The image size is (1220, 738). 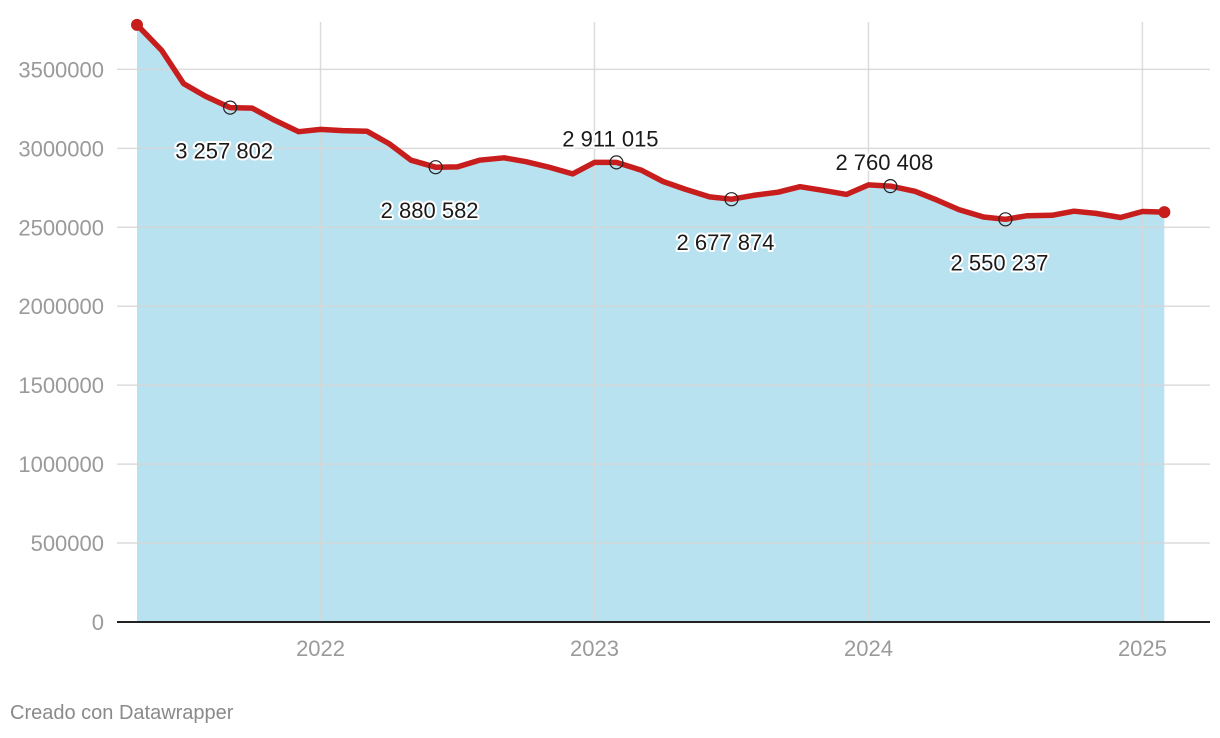 I want to click on y-tick-label: 2000000, so click(x=61, y=306).